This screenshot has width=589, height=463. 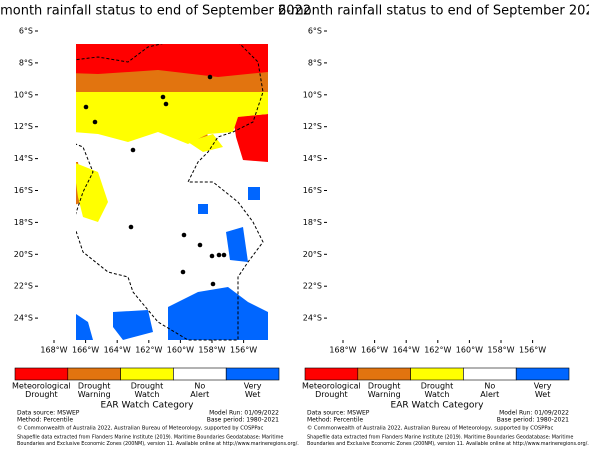 What do you see at coordinates (489, 394) in the screenshot?
I see `legend-label: Alert` at bounding box center [489, 394].